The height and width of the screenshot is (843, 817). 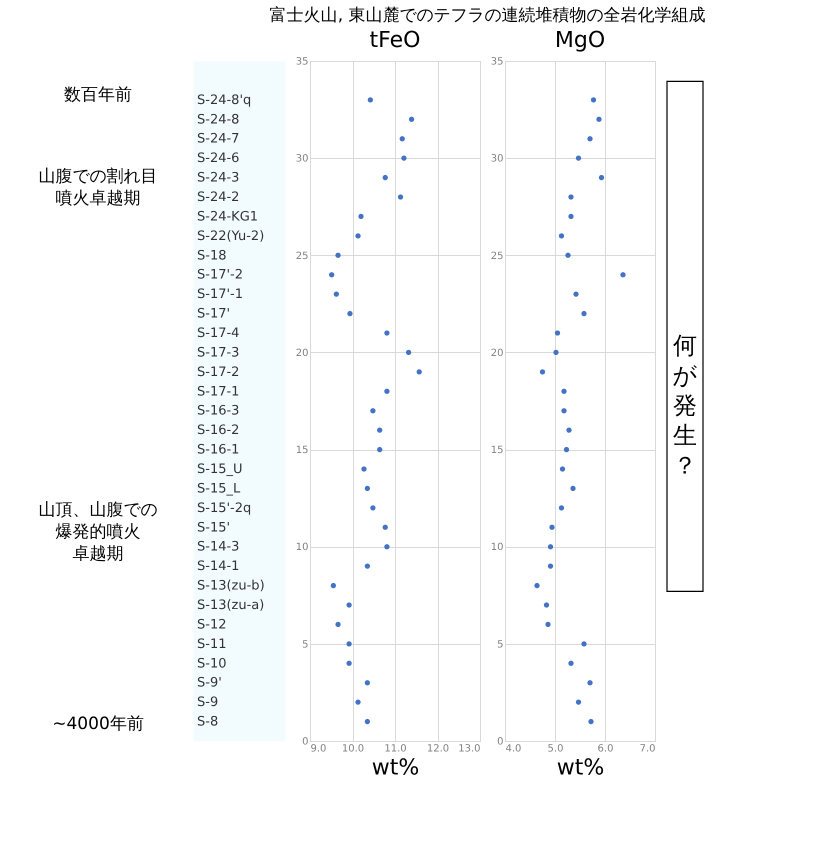 What do you see at coordinates (230, 236) in the screenshot?
I see `text: S-22(Yu-2)` at bounding box center [230, 236].